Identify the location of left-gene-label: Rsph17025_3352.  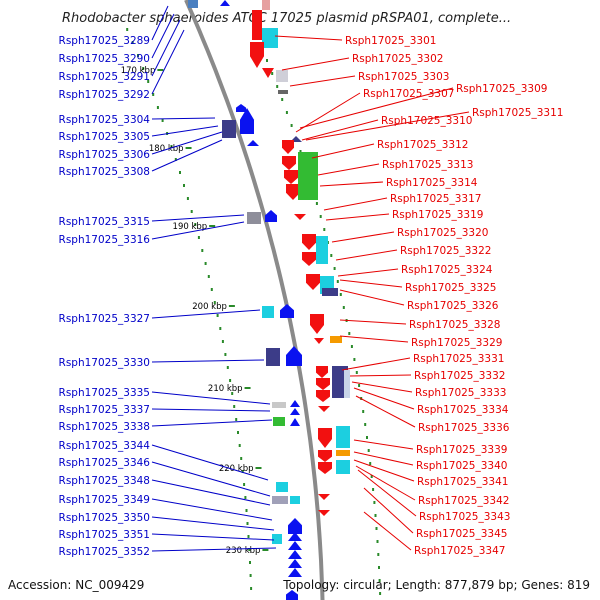
(104, 552).